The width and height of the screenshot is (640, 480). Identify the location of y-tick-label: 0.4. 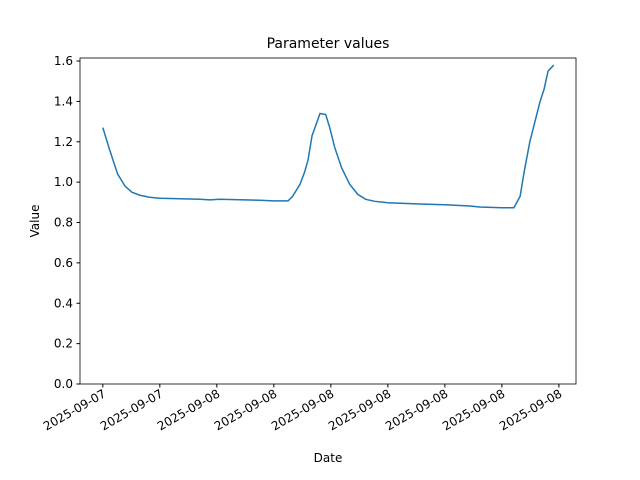
(63, 303).